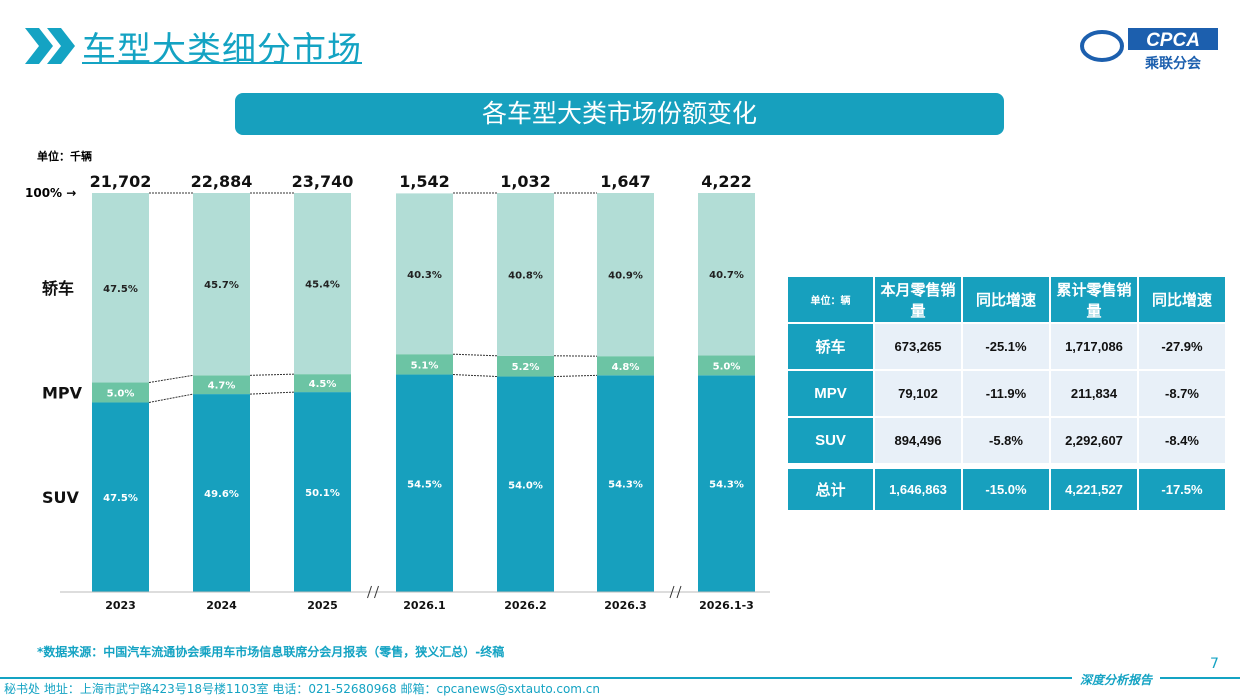  What do you see at coordinates (726, 181) in the screenshot?
I see `total-label: 4,222` at bounding box center [726, 181].